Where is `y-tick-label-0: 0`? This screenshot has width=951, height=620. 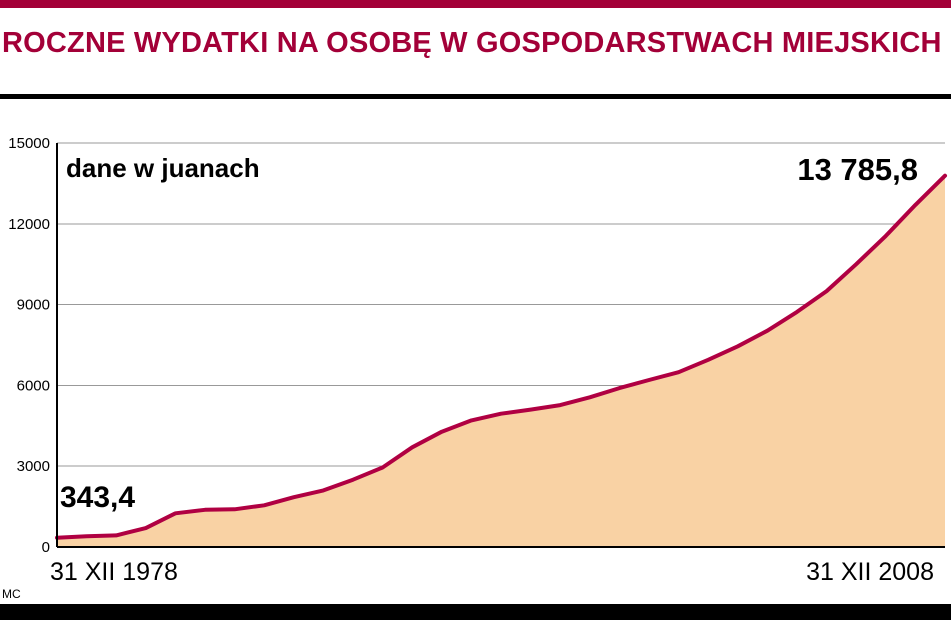
y-tick-label-0: 0 is located at coordinates (46, 547).